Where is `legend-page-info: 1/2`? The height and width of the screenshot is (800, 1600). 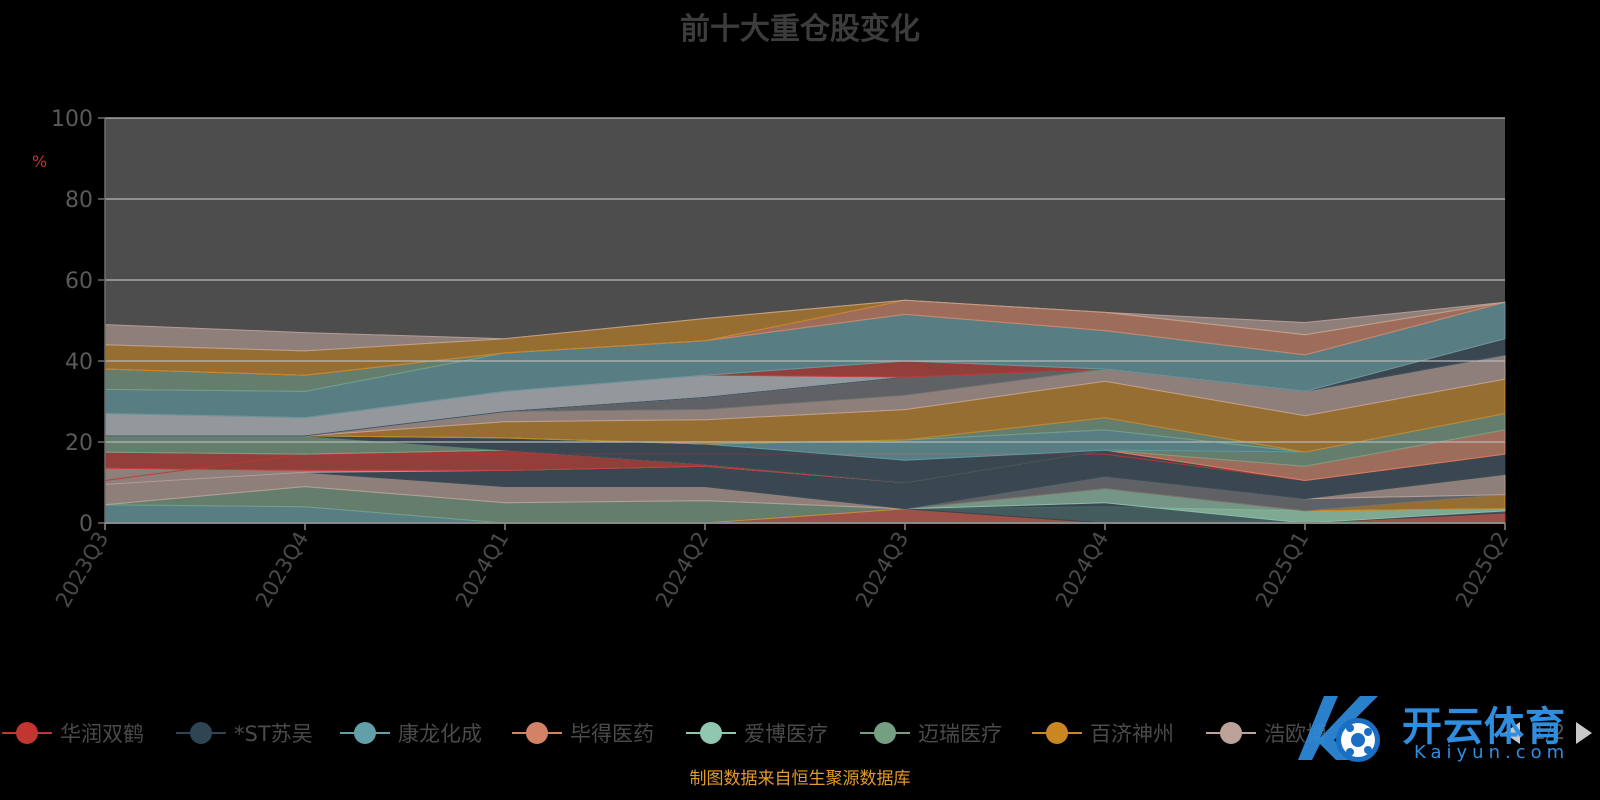
legend-page-info: 1/2 is located at coordinates (1549, 732).